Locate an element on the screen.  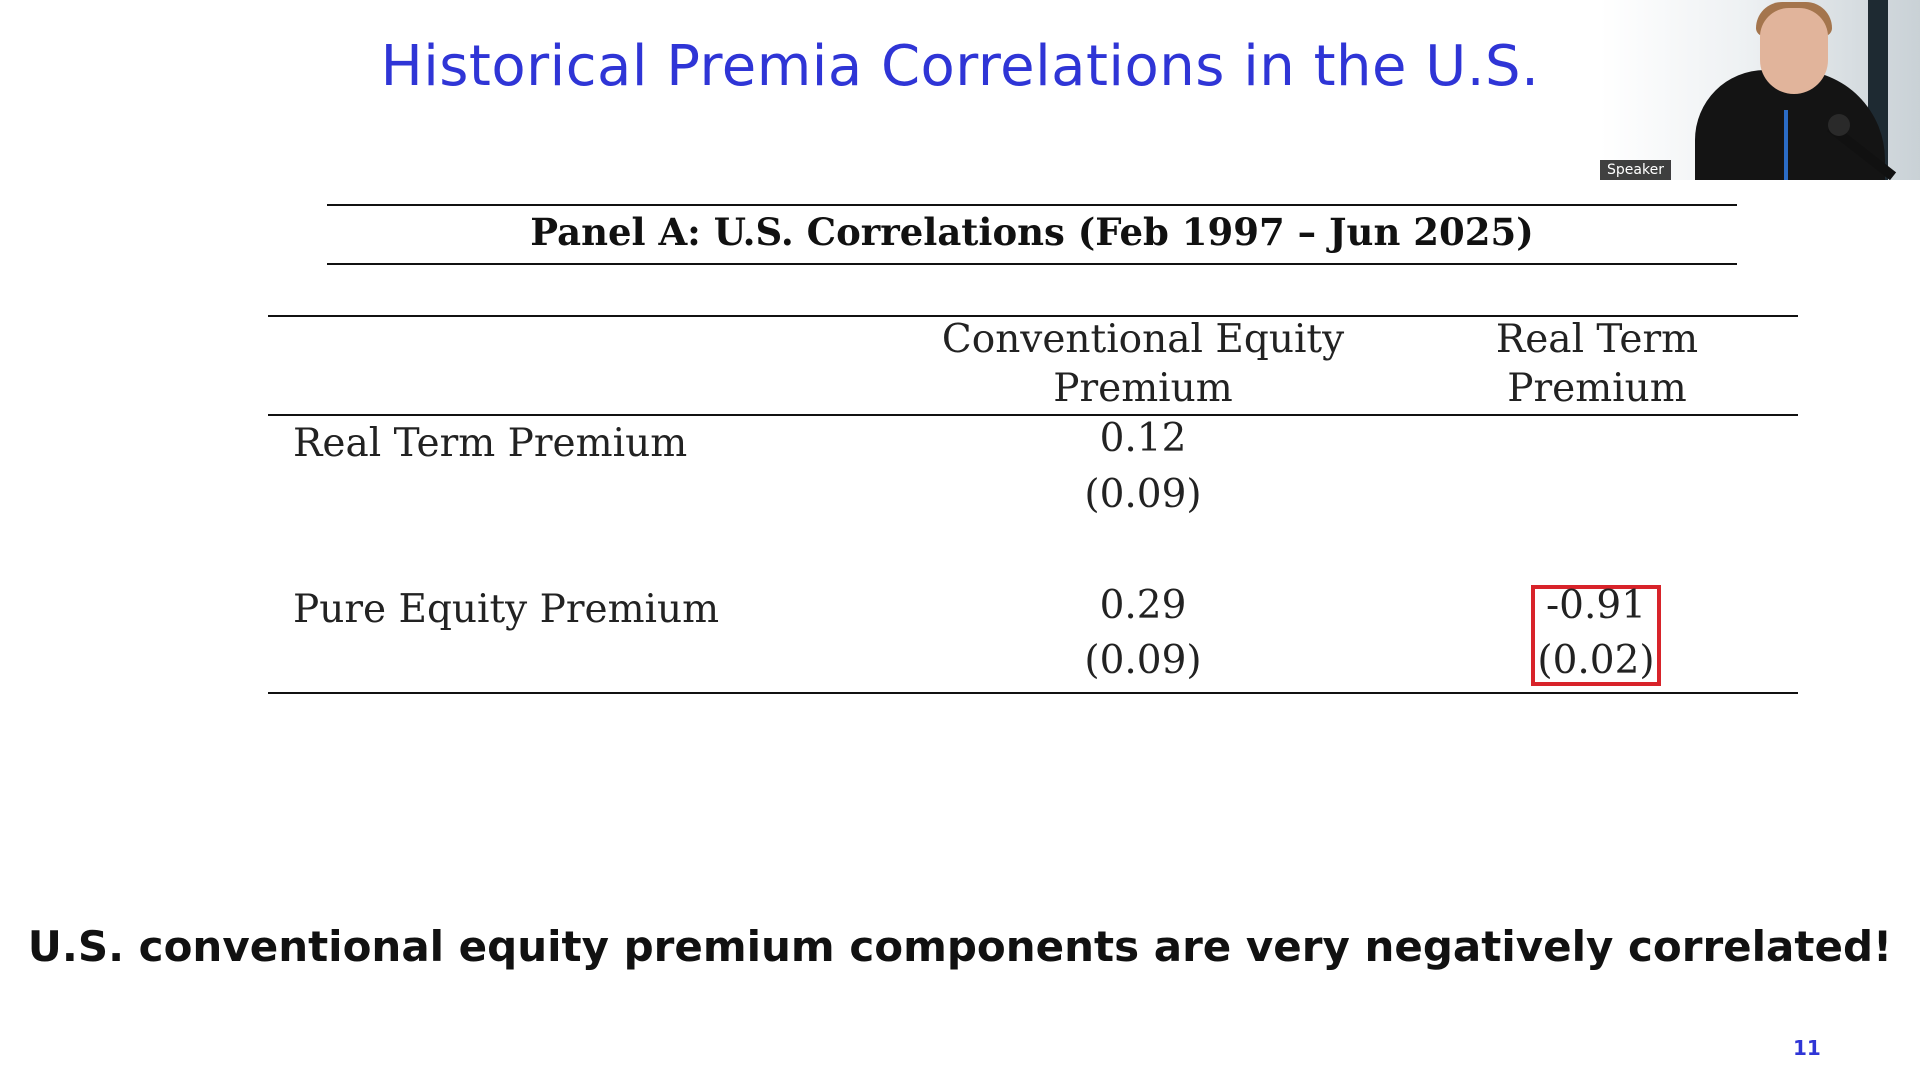
panel-bottom-rule is located at coordinates (1032, 264).